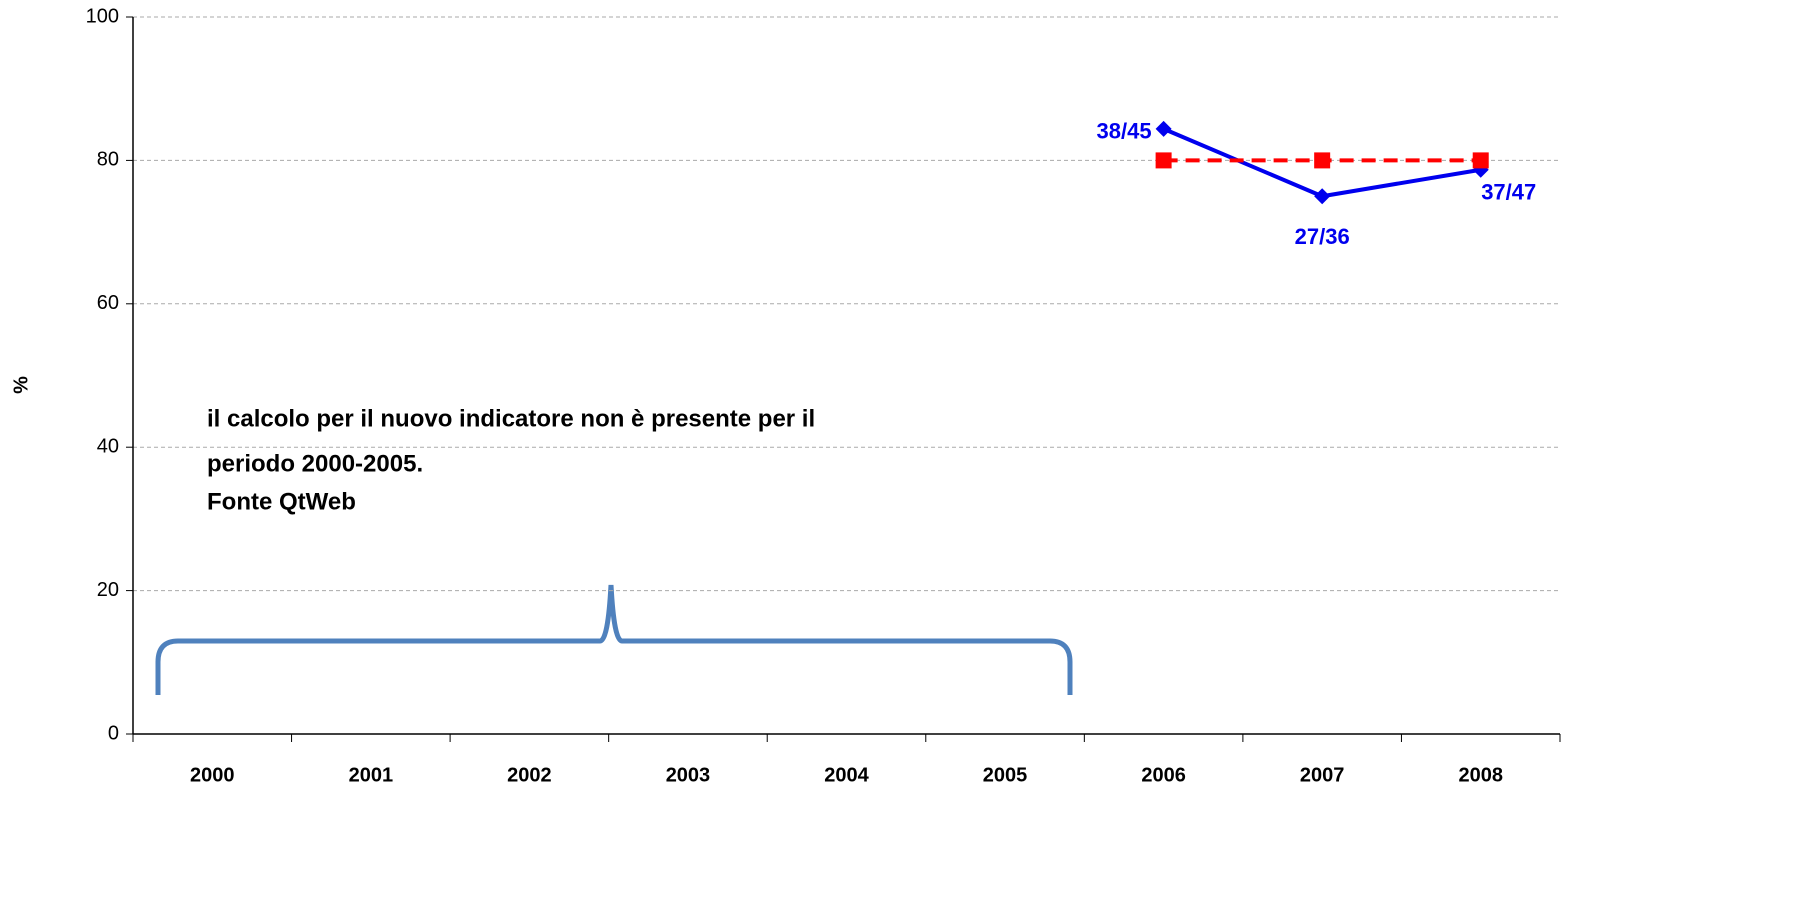 The image size is (1814, 912). Describe the element at coordinates (113, 733) in the screenshot. I see `y-tick-label: 0` at that location.